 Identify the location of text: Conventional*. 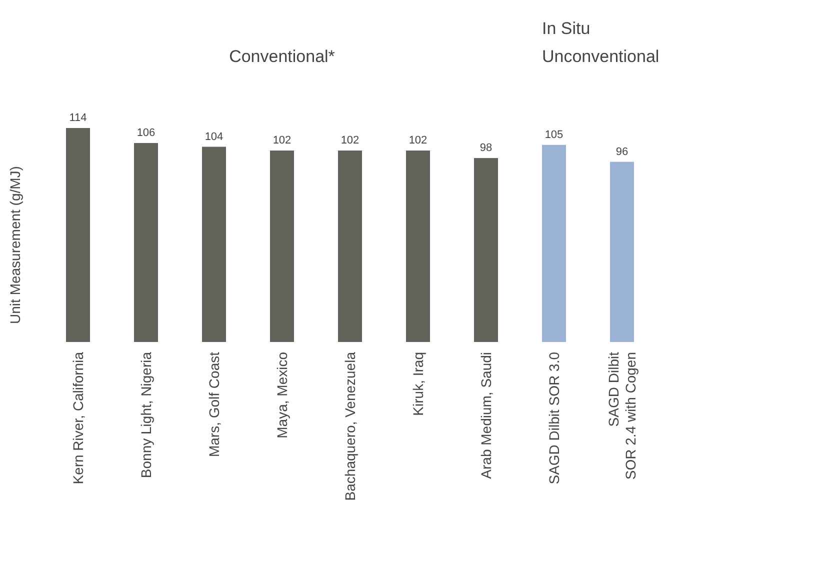
(282, 56).